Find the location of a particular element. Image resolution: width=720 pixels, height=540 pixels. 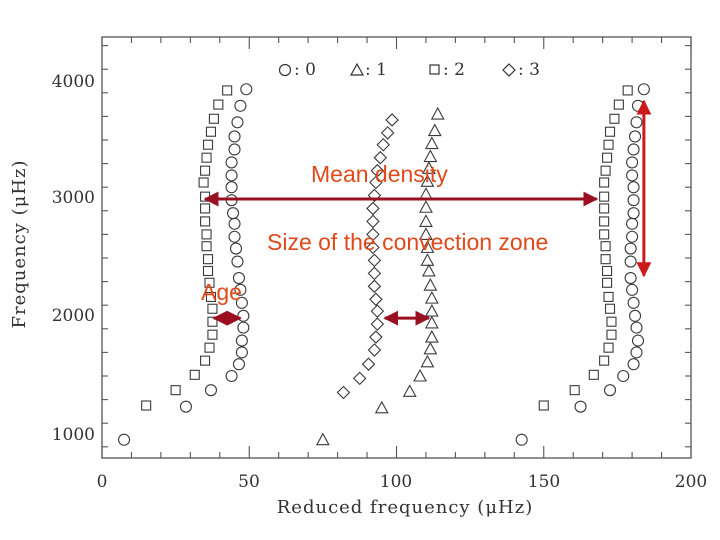

legend-square-symbol is located at coordinates (434, 69).